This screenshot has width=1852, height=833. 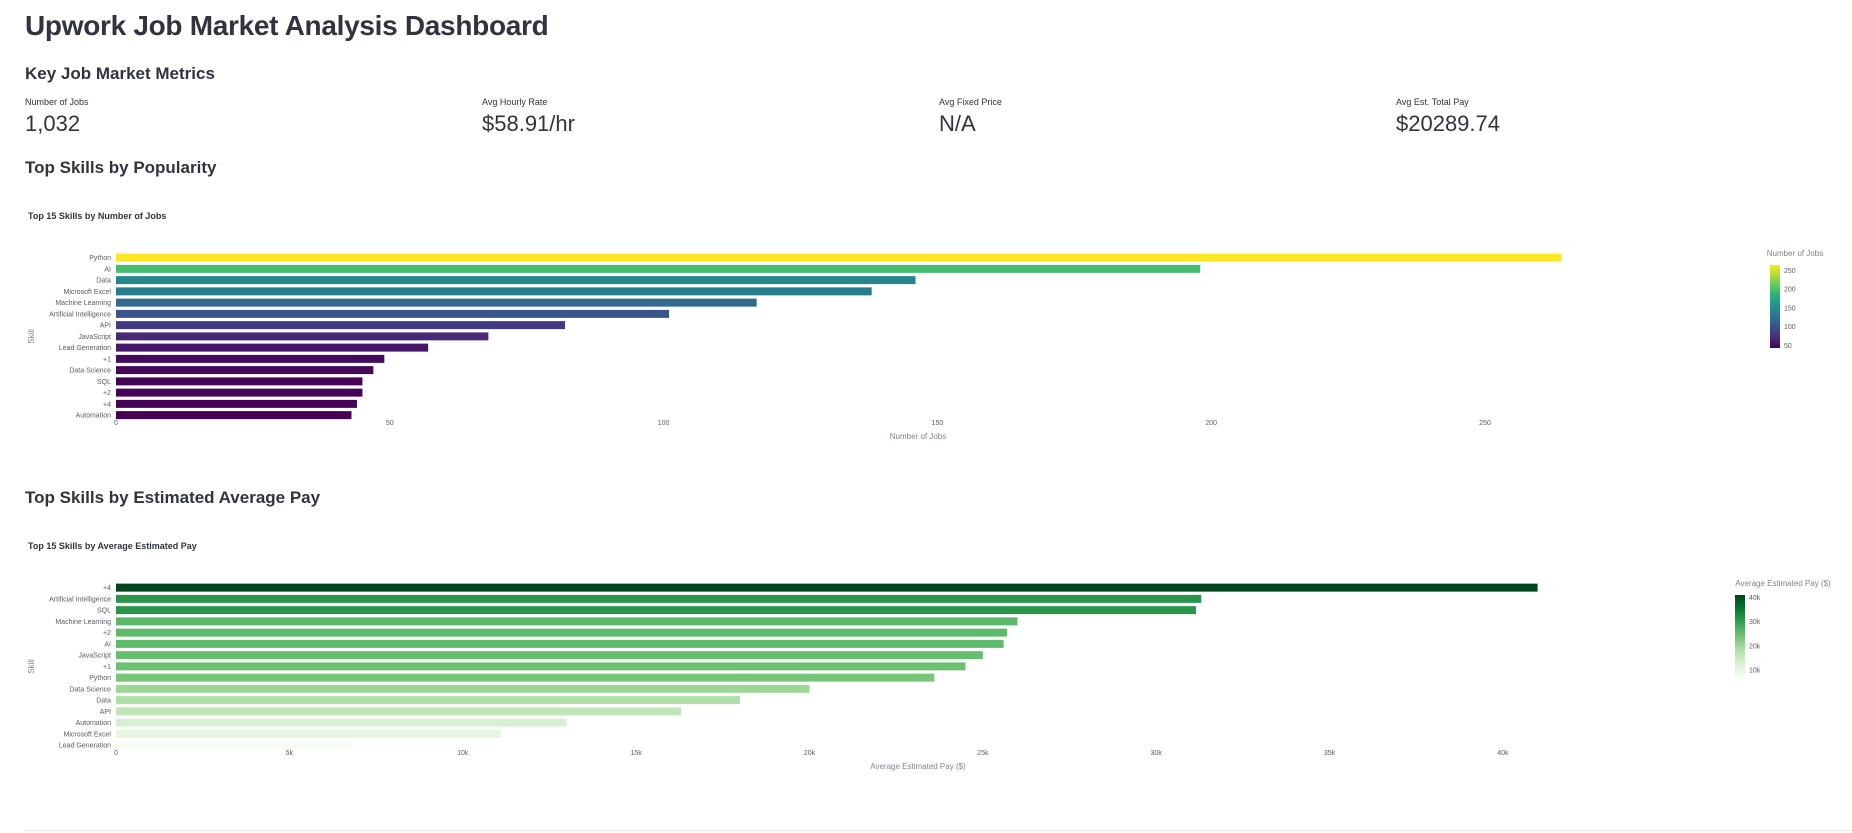 What do you see at coordinates (983, 753) in the screenshot?
I see `x-tick-label: 25k` at bounding box center [983, 753].